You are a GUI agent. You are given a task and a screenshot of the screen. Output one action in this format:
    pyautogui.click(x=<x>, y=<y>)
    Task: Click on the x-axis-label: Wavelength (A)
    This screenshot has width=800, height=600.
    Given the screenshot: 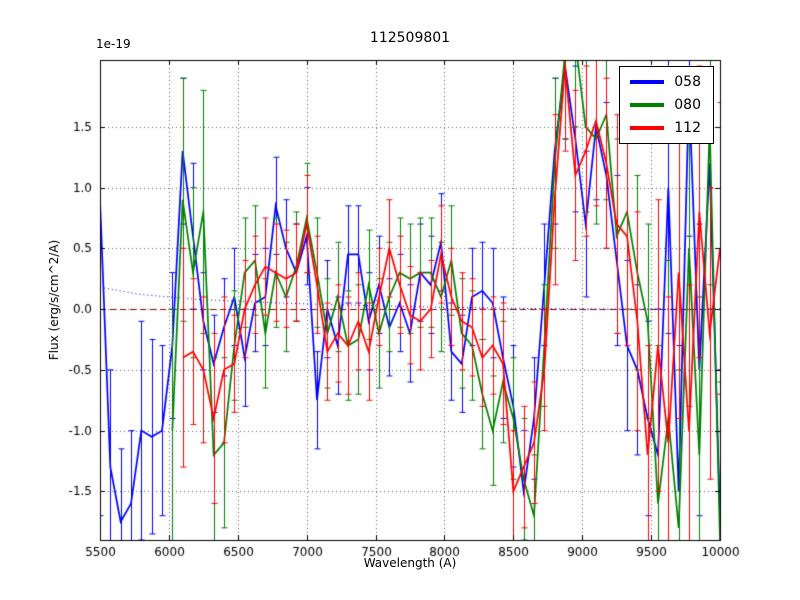 What is the action you would take?
    pyautogui.click(x=410, y=563)
    